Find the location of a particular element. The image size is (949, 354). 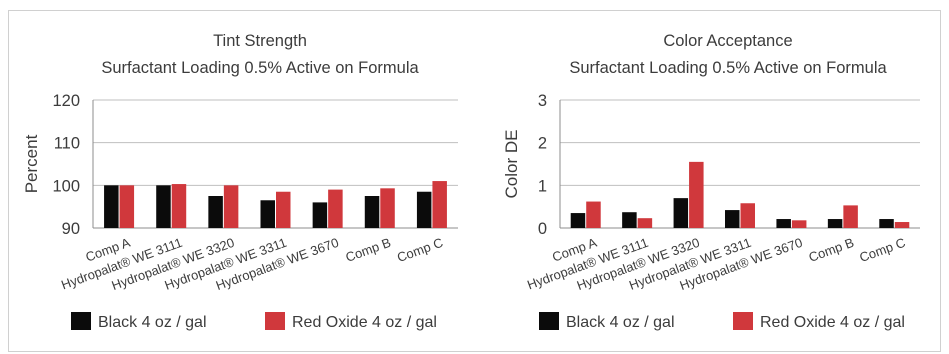

chart2-y-tick-label: 0 is located at coordinates (542, 229).